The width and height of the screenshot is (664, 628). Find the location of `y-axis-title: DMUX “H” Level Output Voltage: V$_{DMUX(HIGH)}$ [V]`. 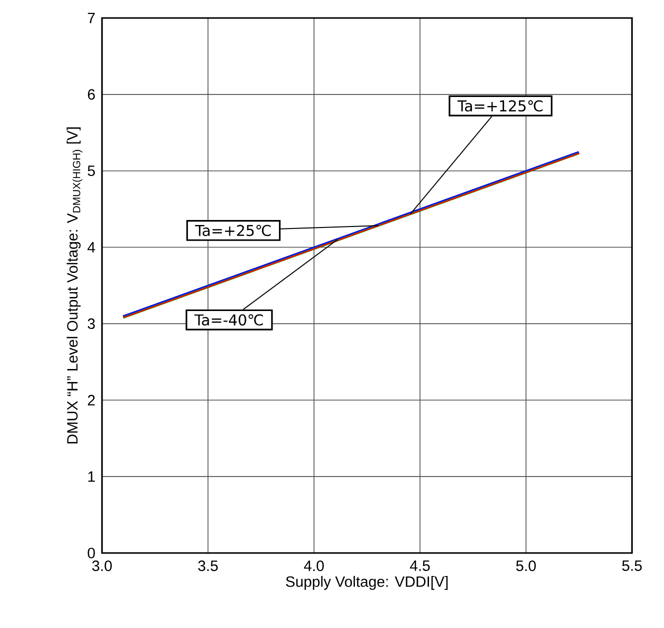

y-axis-title: DMUX “H” Level Output Voltage: V$_{DMUX(HIGH)}$ [V] is located at coordinates (74, 285).